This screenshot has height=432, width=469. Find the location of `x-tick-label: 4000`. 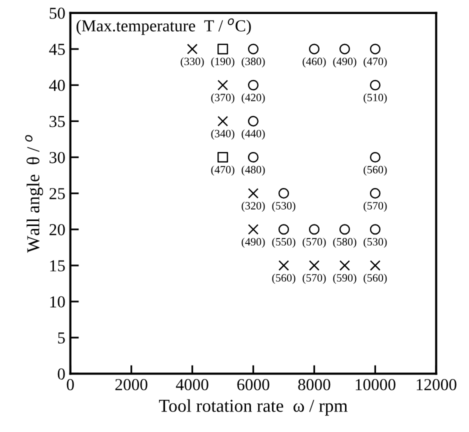

x-tick-label: 4000 is located at coordinates (192, 384).